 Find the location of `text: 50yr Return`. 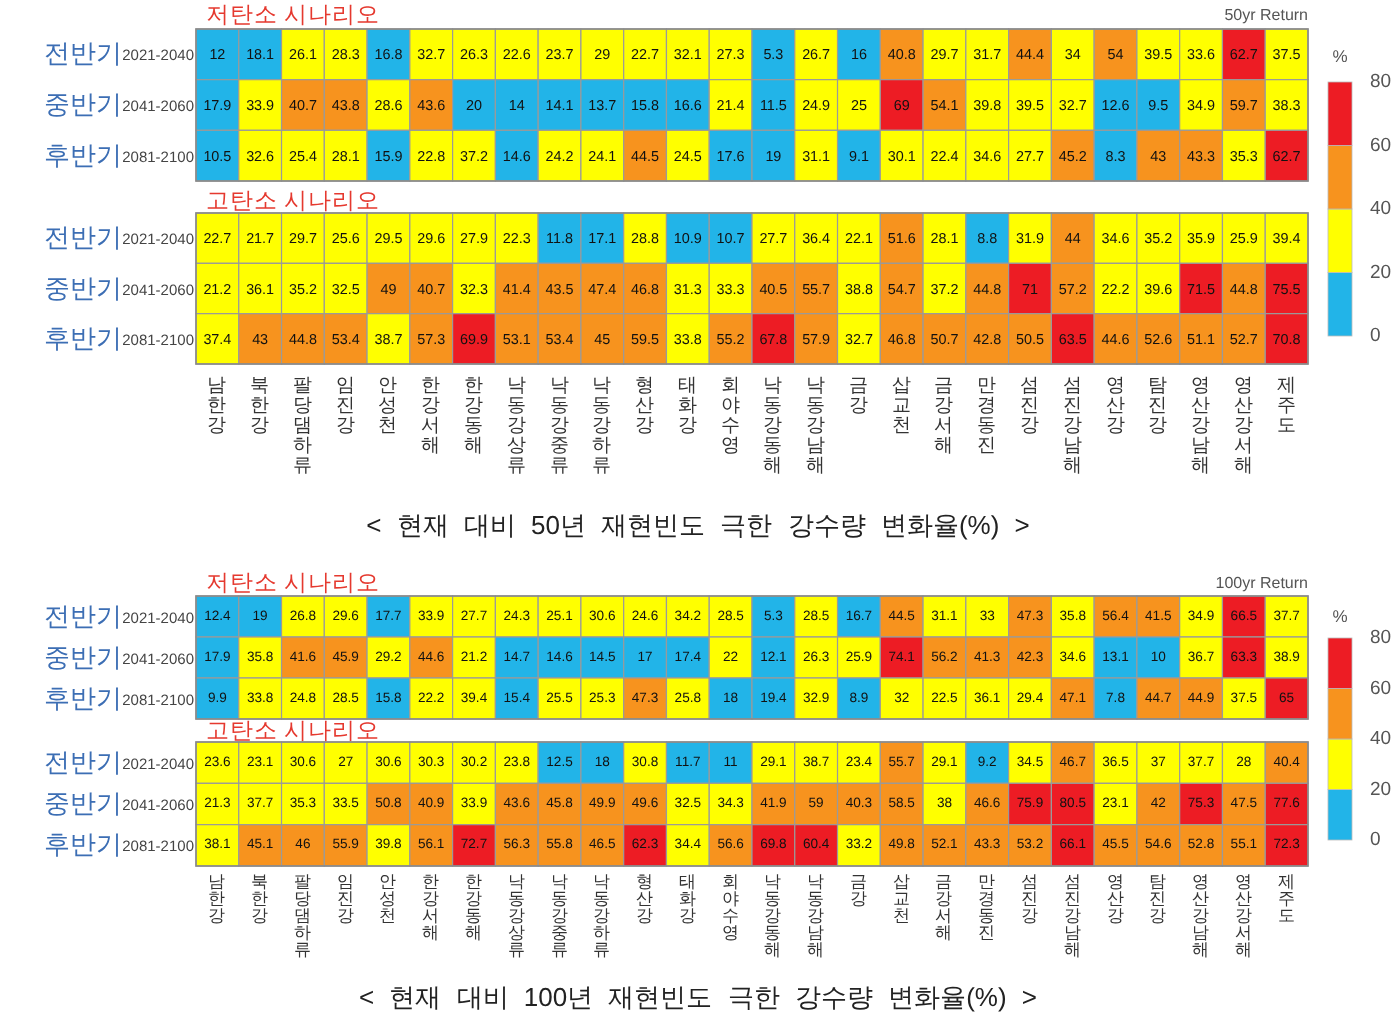

text: 50yr Return is located at coordinates (1266, 15).